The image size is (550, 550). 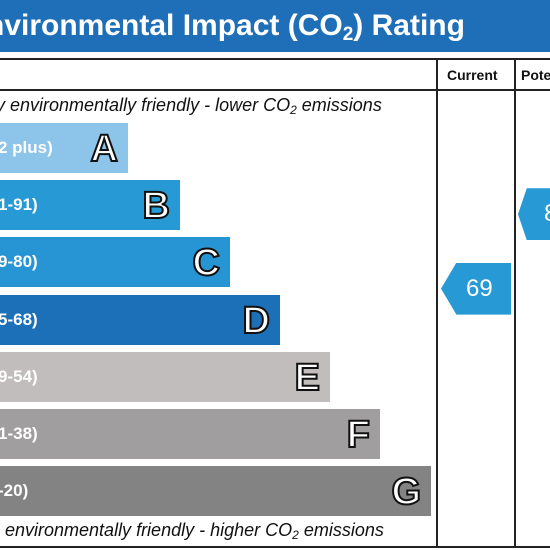 I want to click on band-letter: D, so click(x=256, y=321).